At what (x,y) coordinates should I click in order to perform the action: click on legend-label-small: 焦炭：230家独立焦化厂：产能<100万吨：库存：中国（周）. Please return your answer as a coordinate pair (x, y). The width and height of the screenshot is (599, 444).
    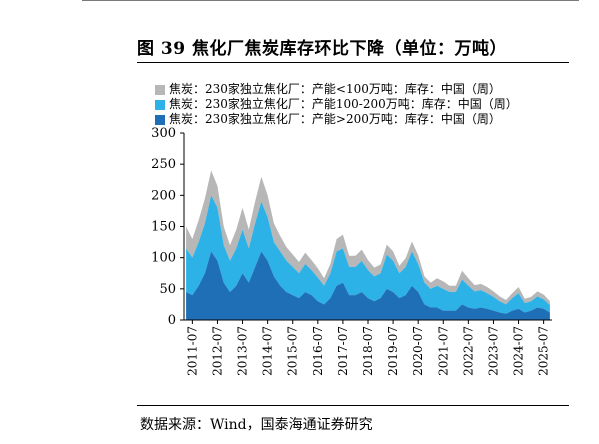
    Looking at the image, I should click on (335, 89).